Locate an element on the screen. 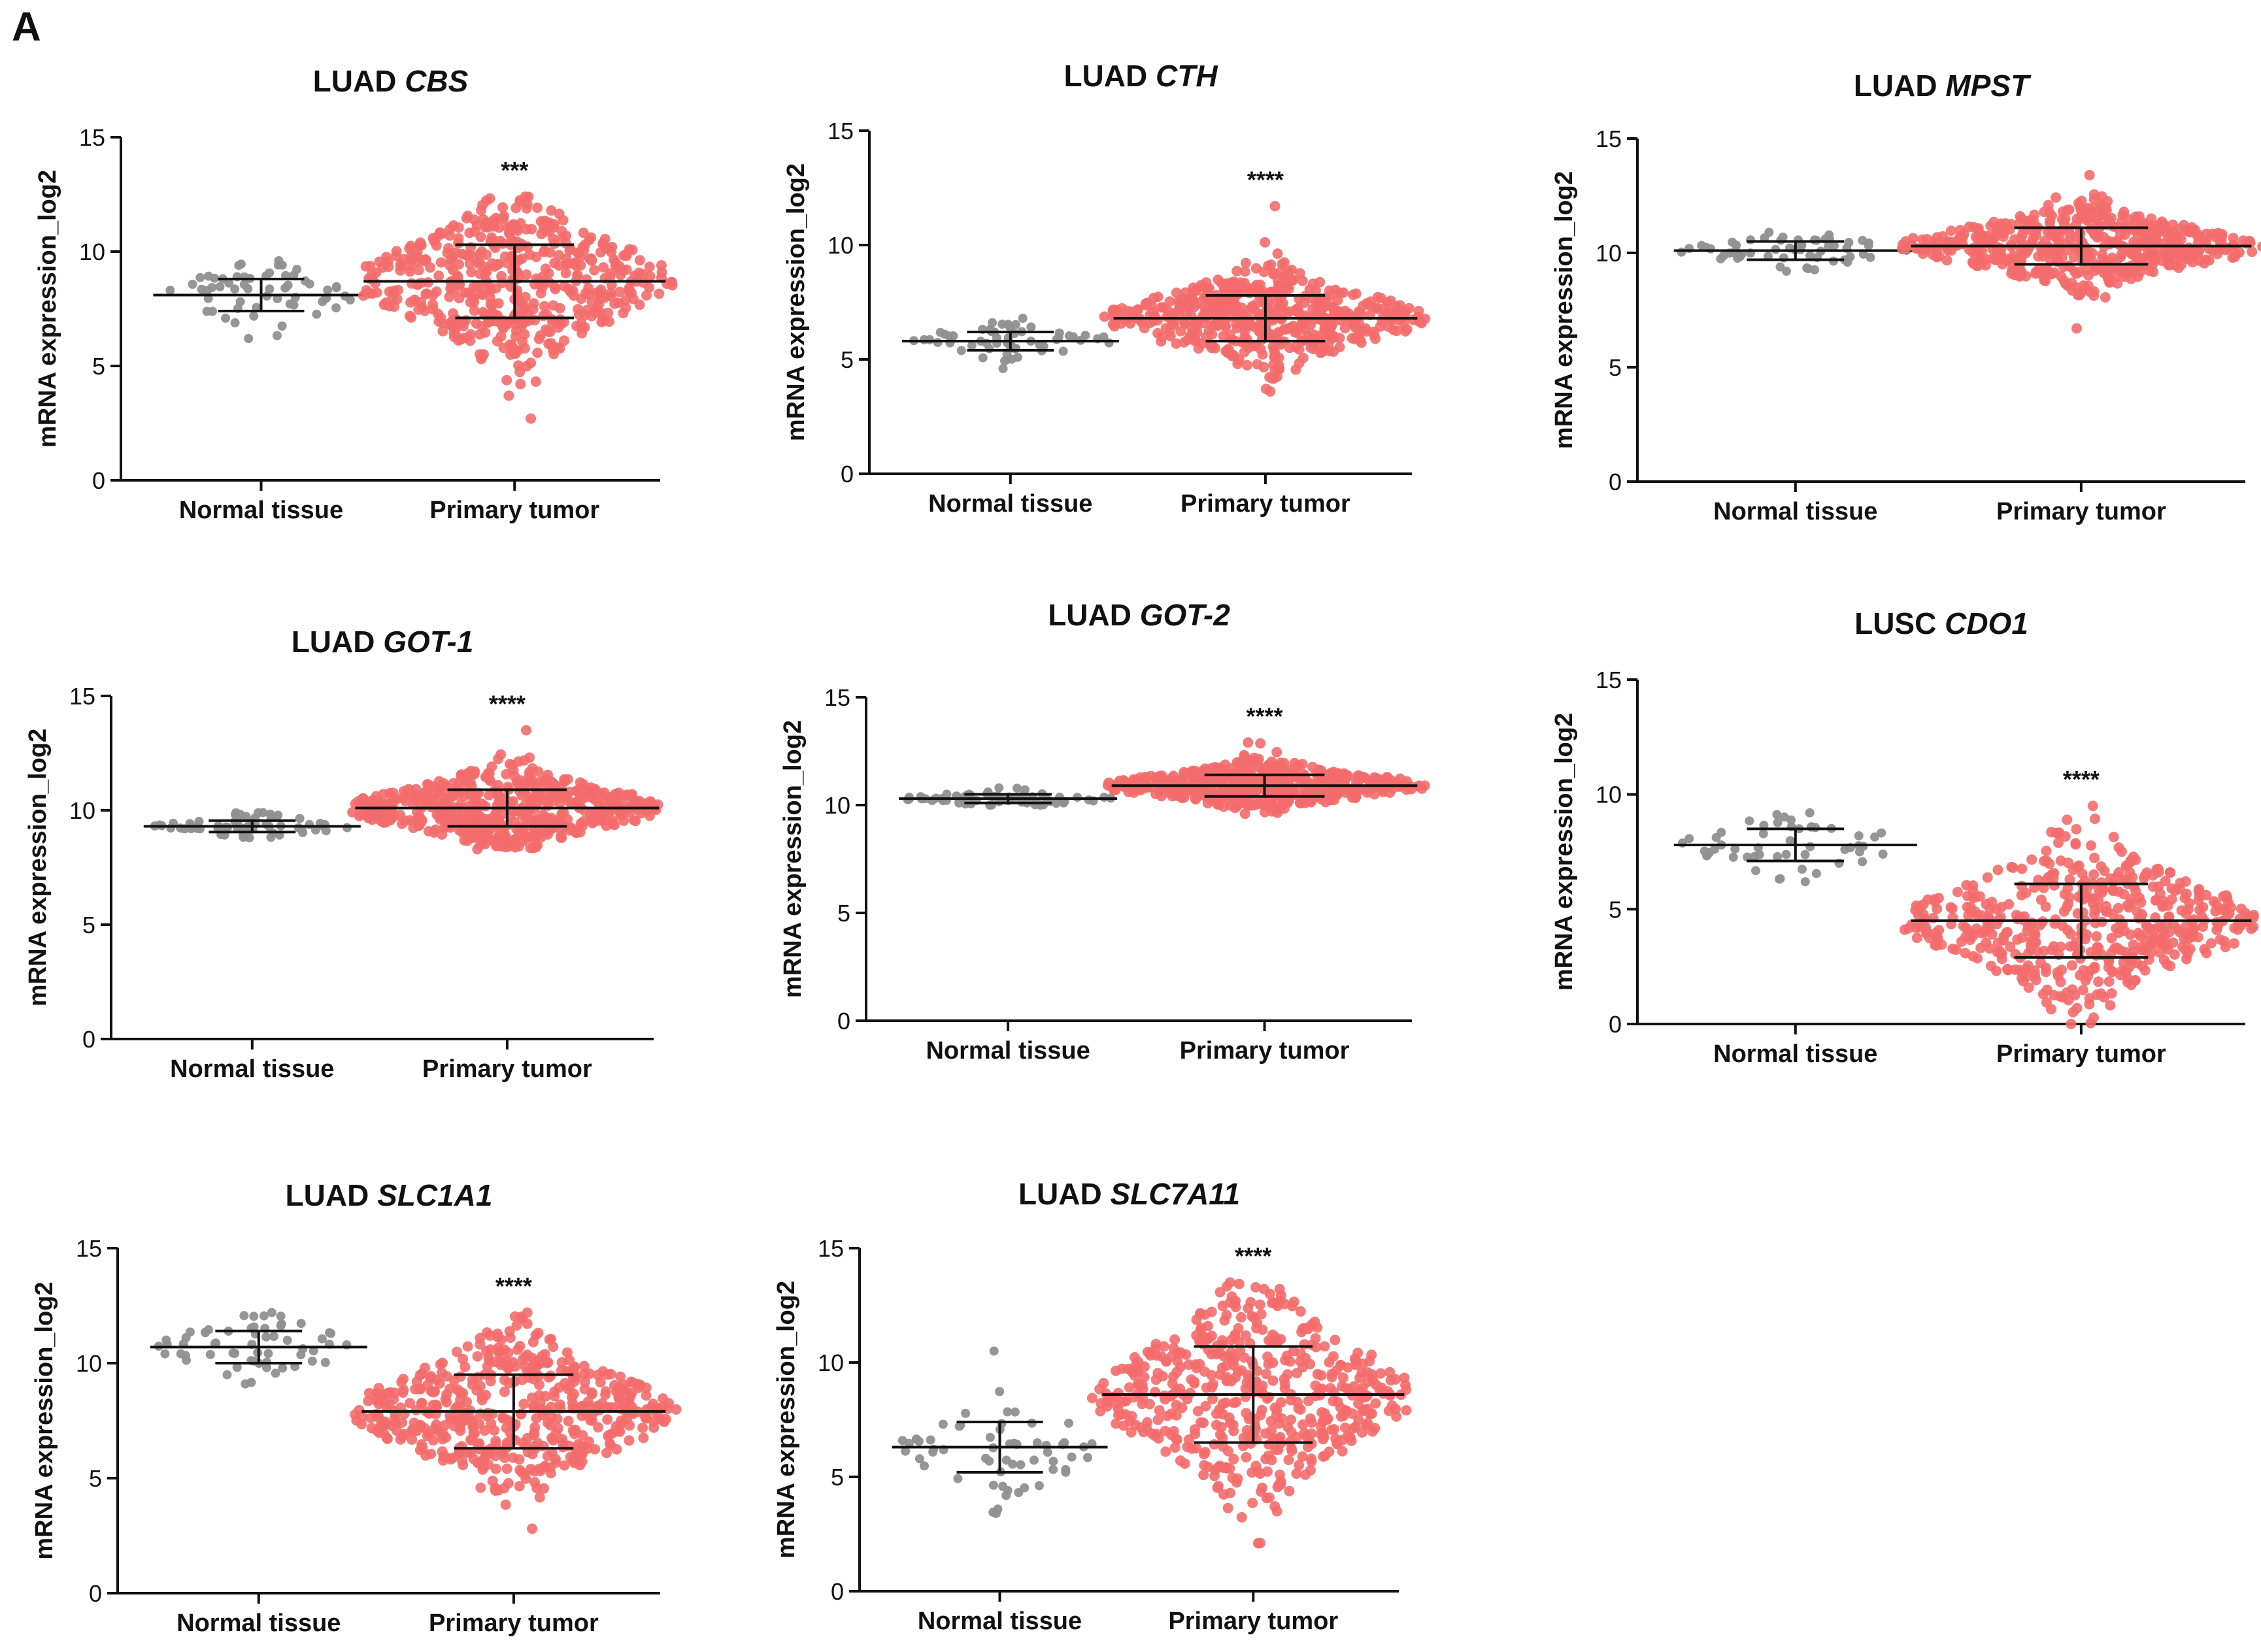 This screenshot has height=1652, width=2261. y-tick-label: 10 is located at coordinates (831, 1363).